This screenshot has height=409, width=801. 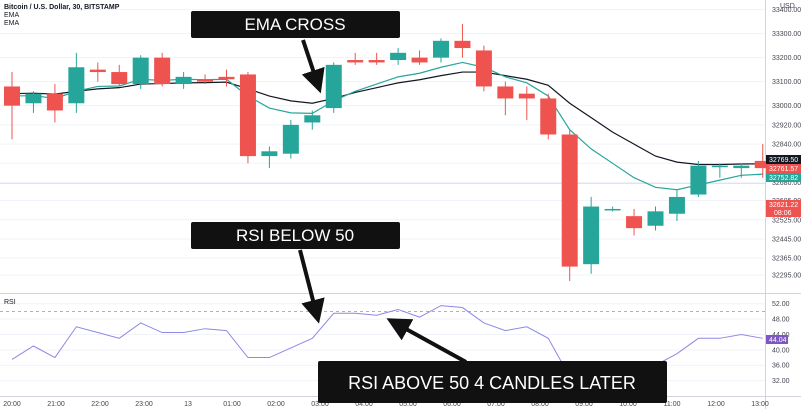 What do you see at coordinates (628, 404) in the screenshot?
I see `time-tick-label: 10:00` at bounding box center [628, 404].